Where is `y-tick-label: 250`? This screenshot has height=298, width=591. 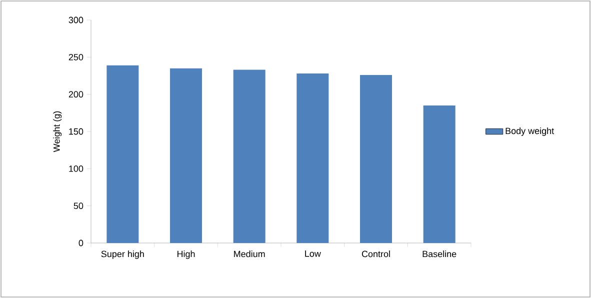
y-tick-label: 250 is located at coordinates (76, 57).